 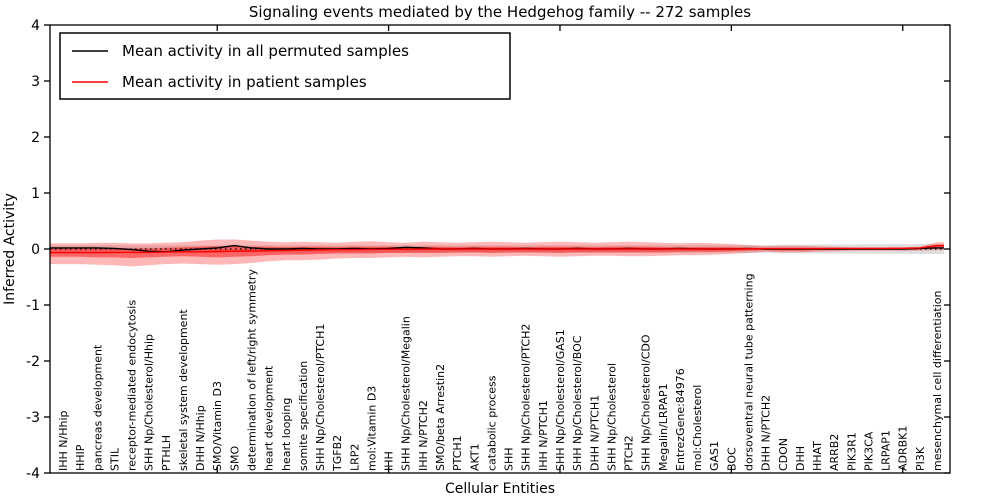 What do you see at coordinates (320, 397) in the screenshot?
I see `x-category-label: SHH Np/Cholesterol/PTCH1` at bounding box center [320, 397].